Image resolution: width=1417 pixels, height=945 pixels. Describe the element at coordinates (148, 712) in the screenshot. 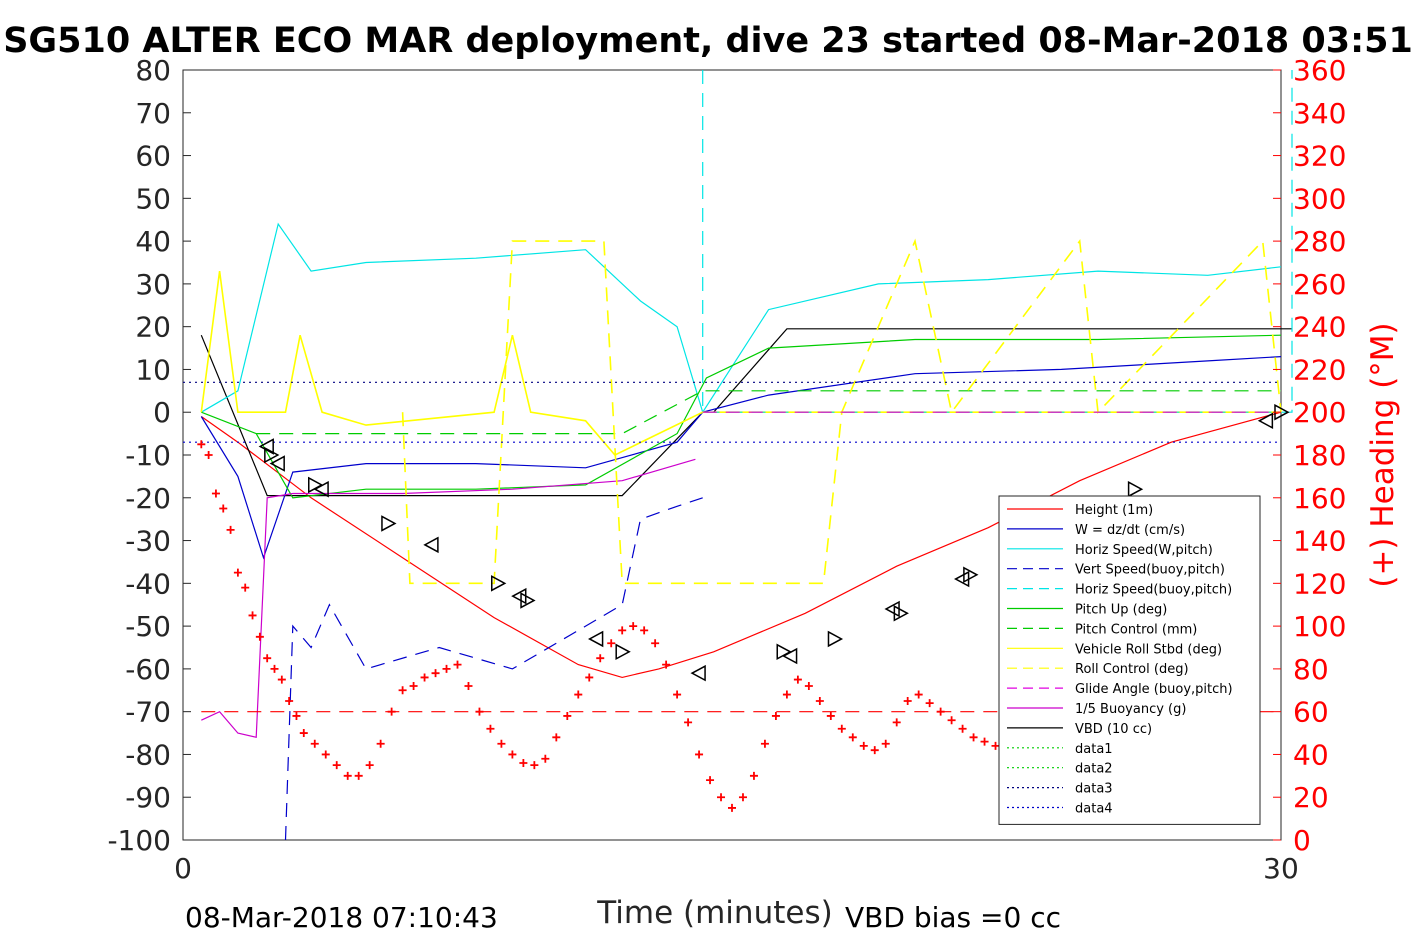

I see `y-tick-label: -70` at that location.